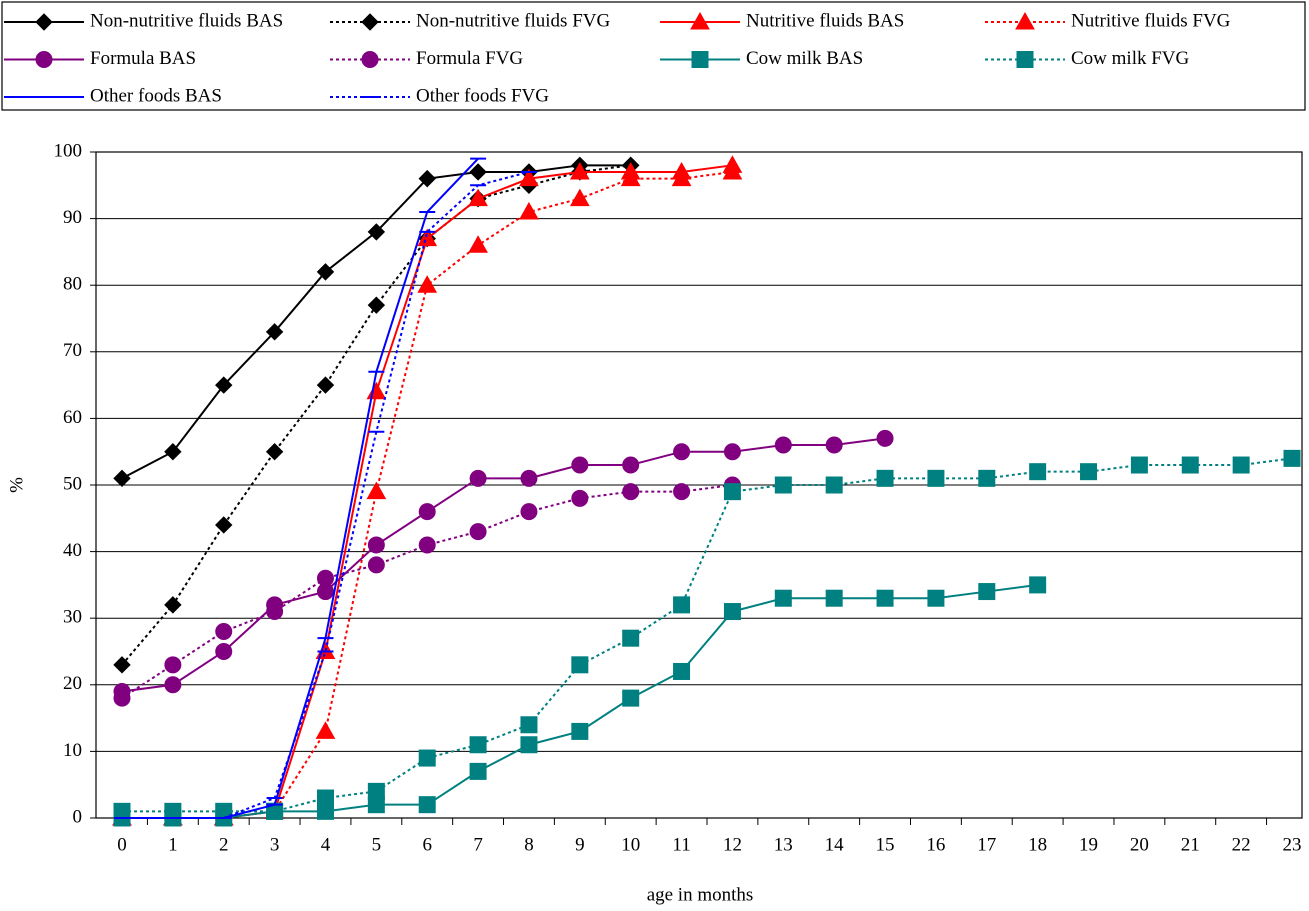 The image size is (1309, 911). I want to click on legend-label: Other foods FVG, so click(482, 95).